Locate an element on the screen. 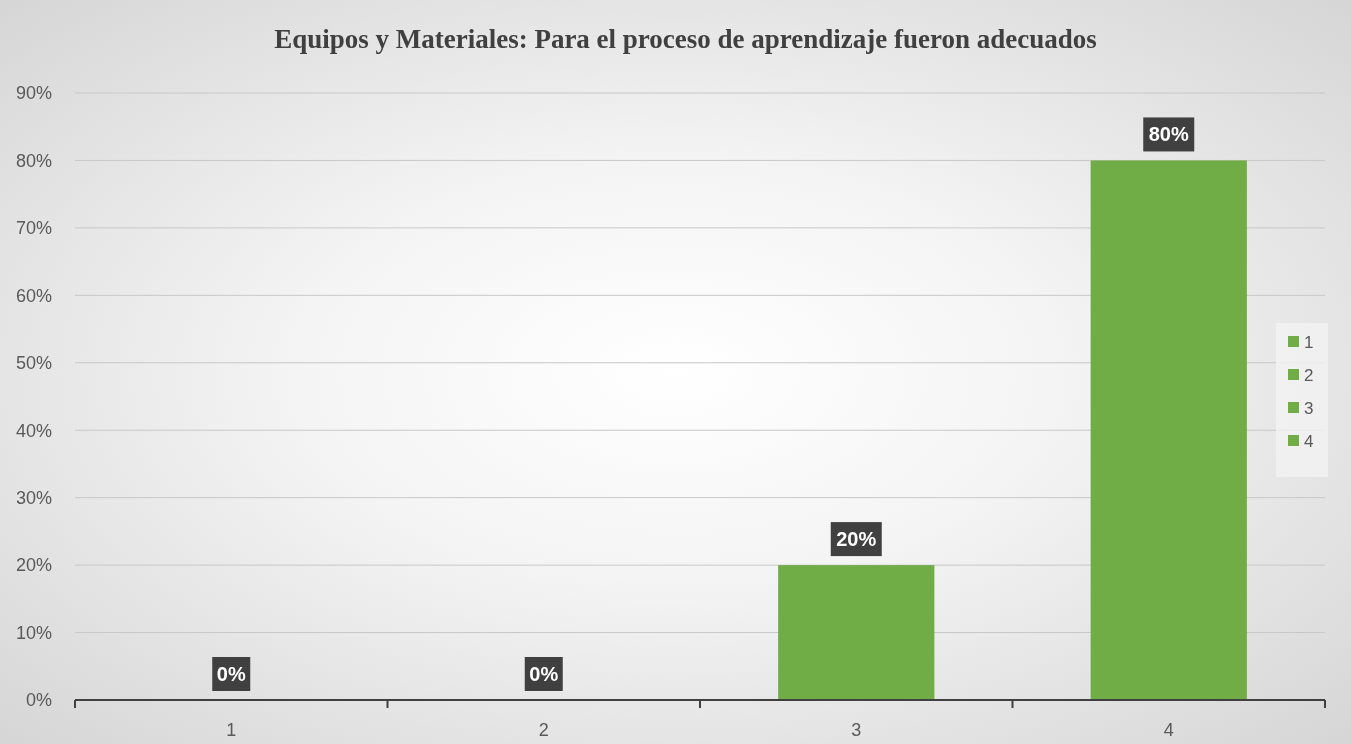 This screenshot has height=744, width=1351. y-tick-label: 10% is located at coordinates (33, 632).